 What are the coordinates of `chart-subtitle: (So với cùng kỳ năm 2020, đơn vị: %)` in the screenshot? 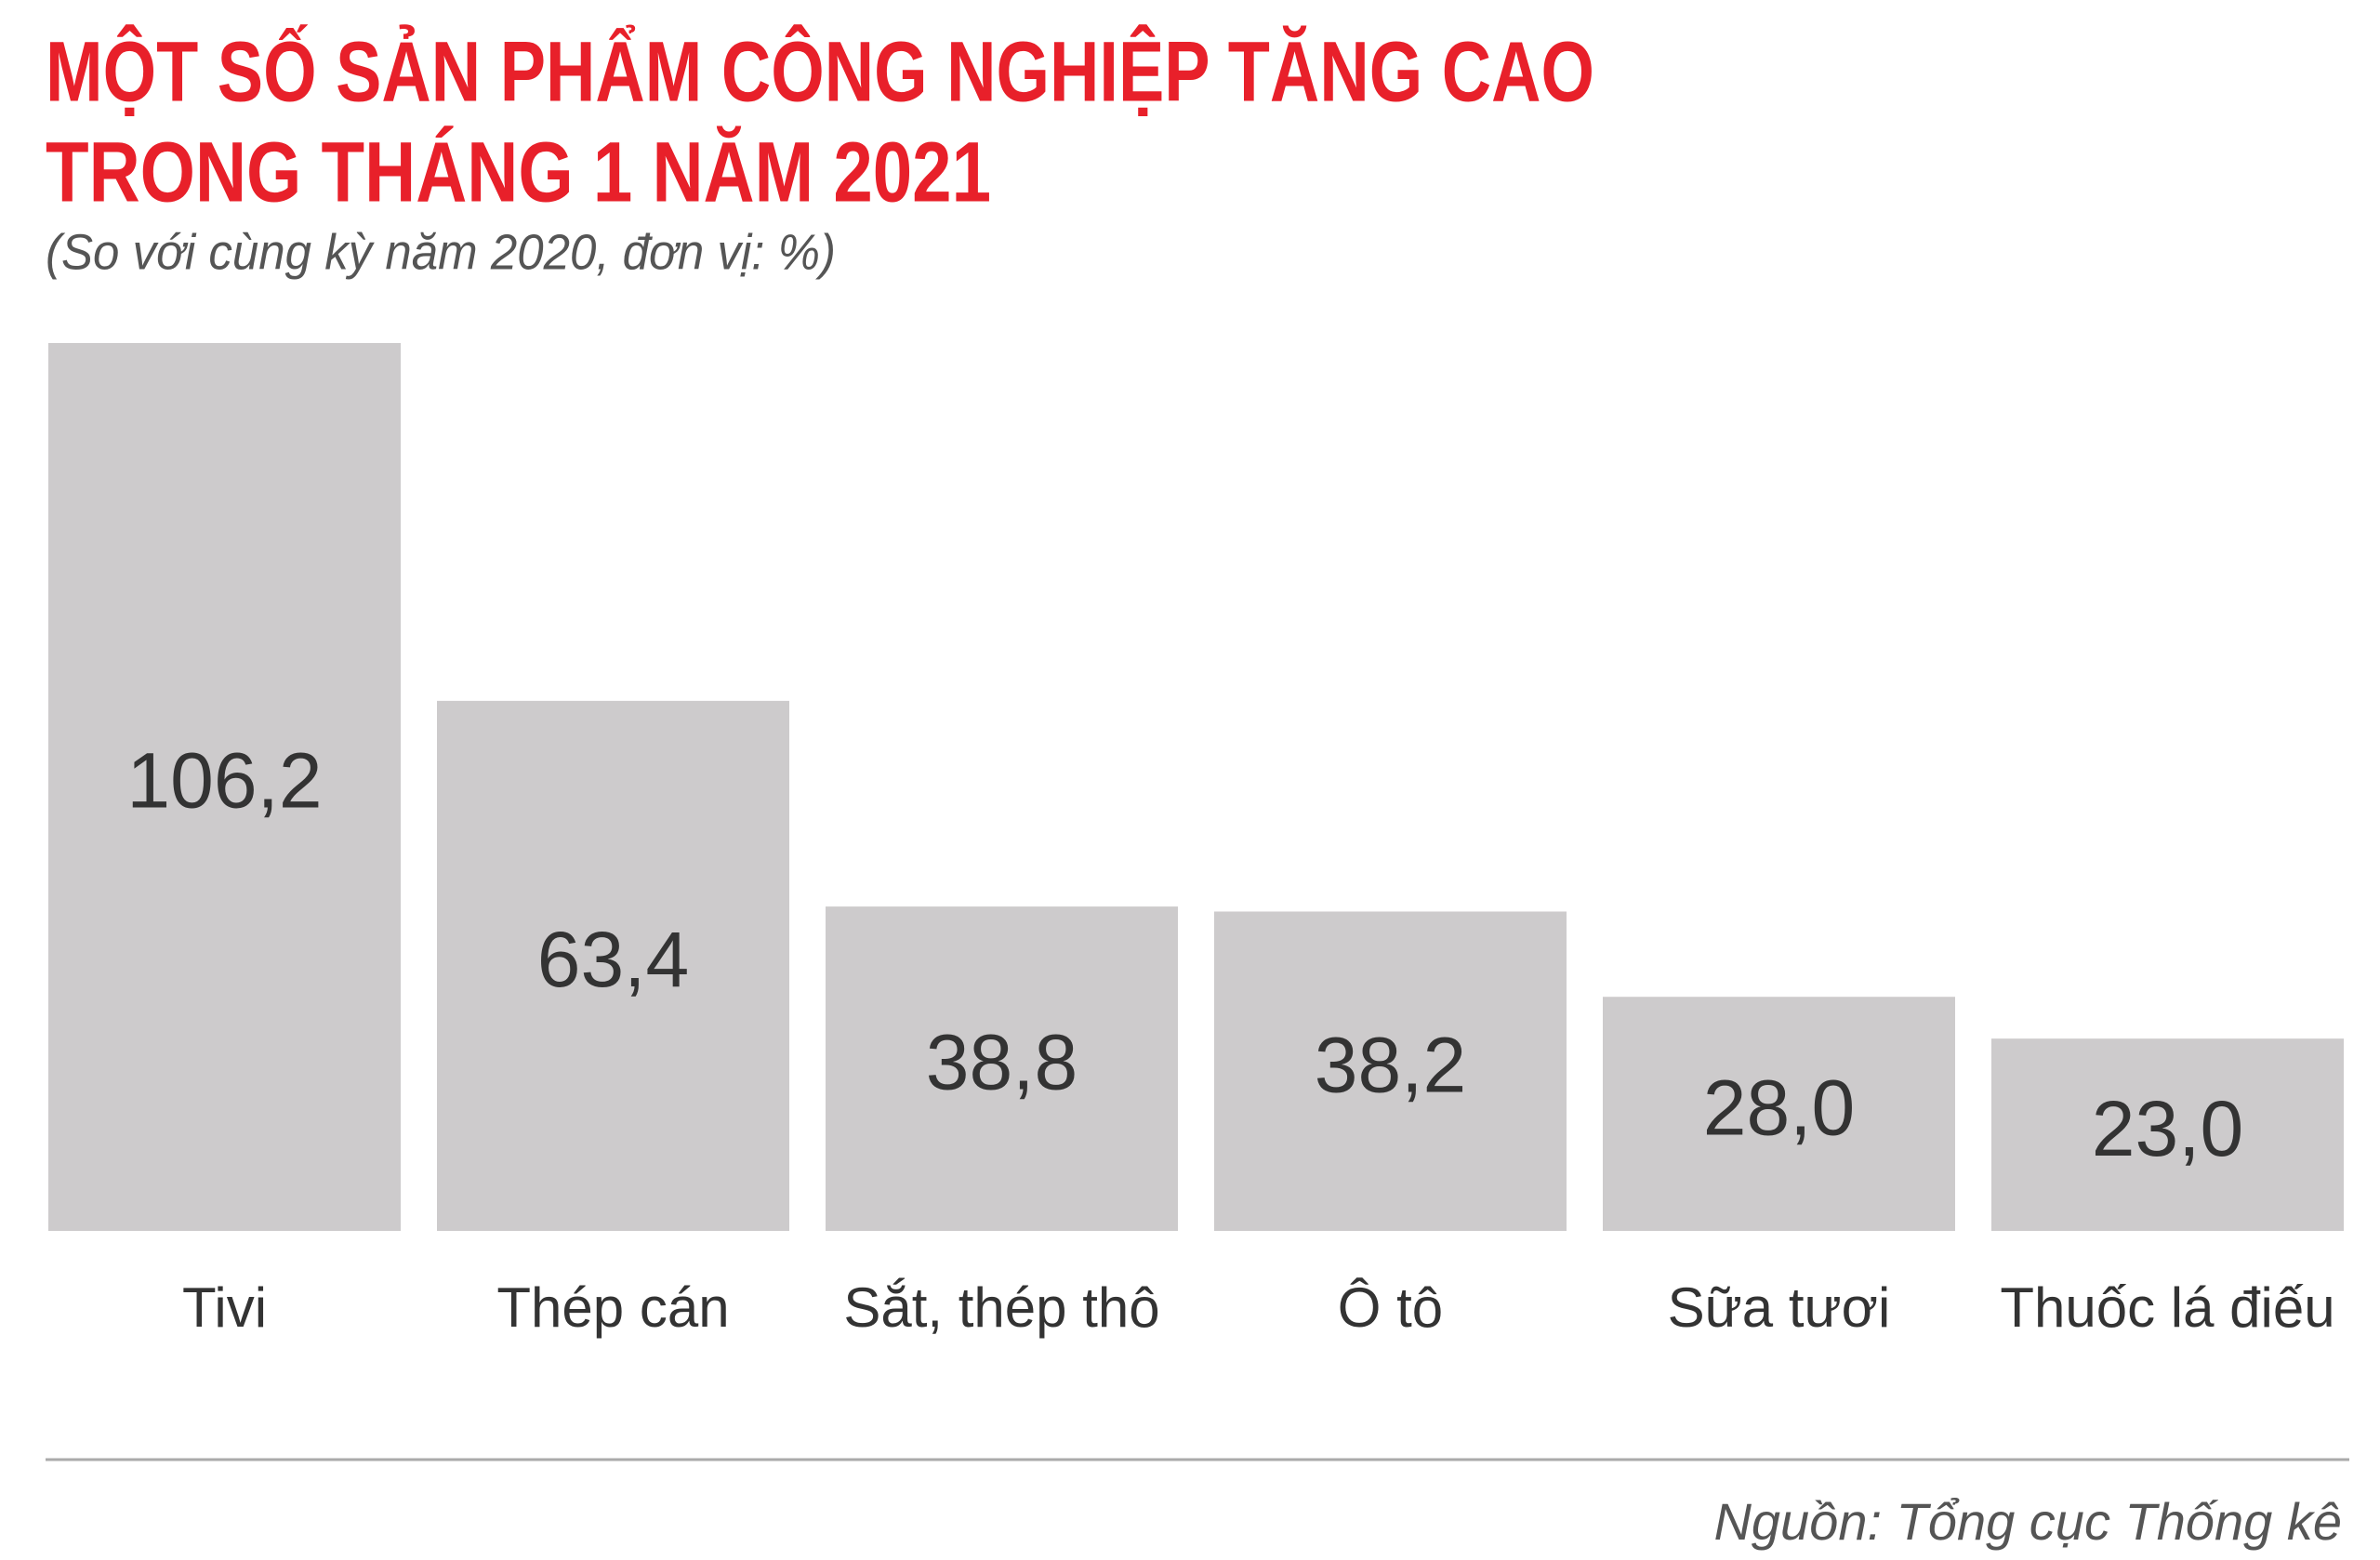 It's located at (441, 252).